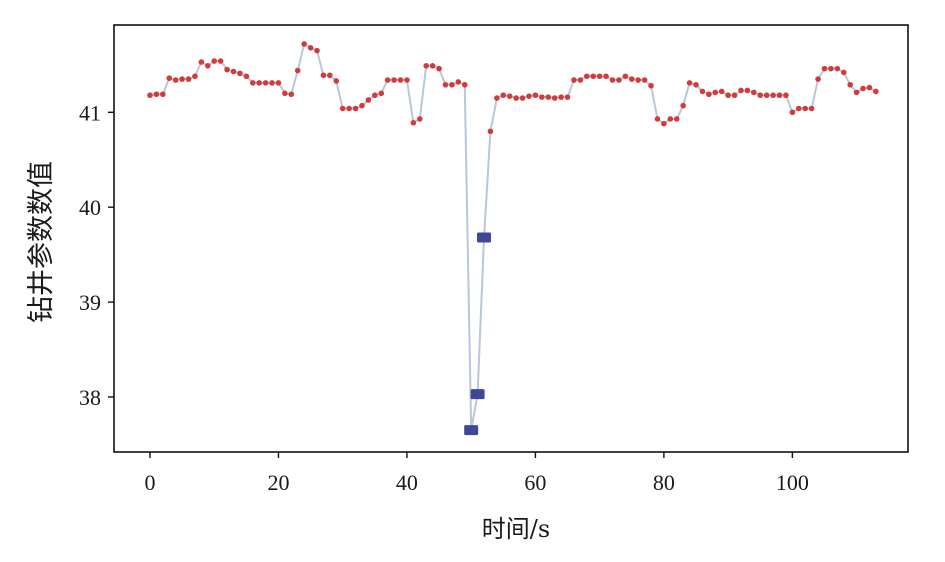 Image resolution: width=945 pixels, height=562 pixels. I want to click on y-axis: 38 39 40 41, so click(96, 255).